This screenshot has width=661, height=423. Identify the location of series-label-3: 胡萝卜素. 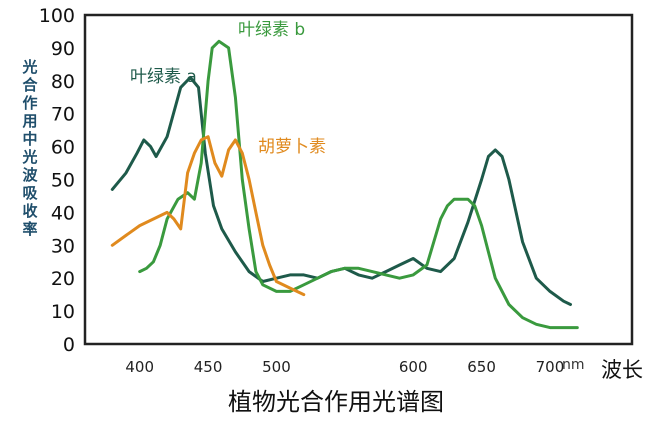
(292, 147).